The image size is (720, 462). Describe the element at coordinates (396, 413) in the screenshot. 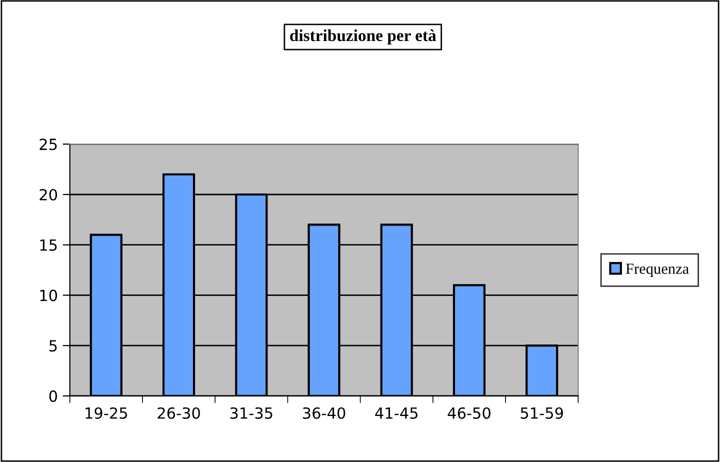

I see `x-tick-label: 41-45` at that location.